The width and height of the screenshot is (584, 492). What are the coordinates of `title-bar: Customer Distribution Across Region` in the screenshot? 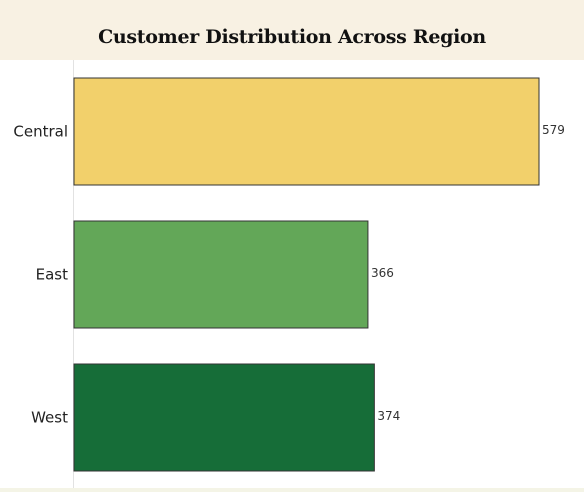 It's located at (292, 30).